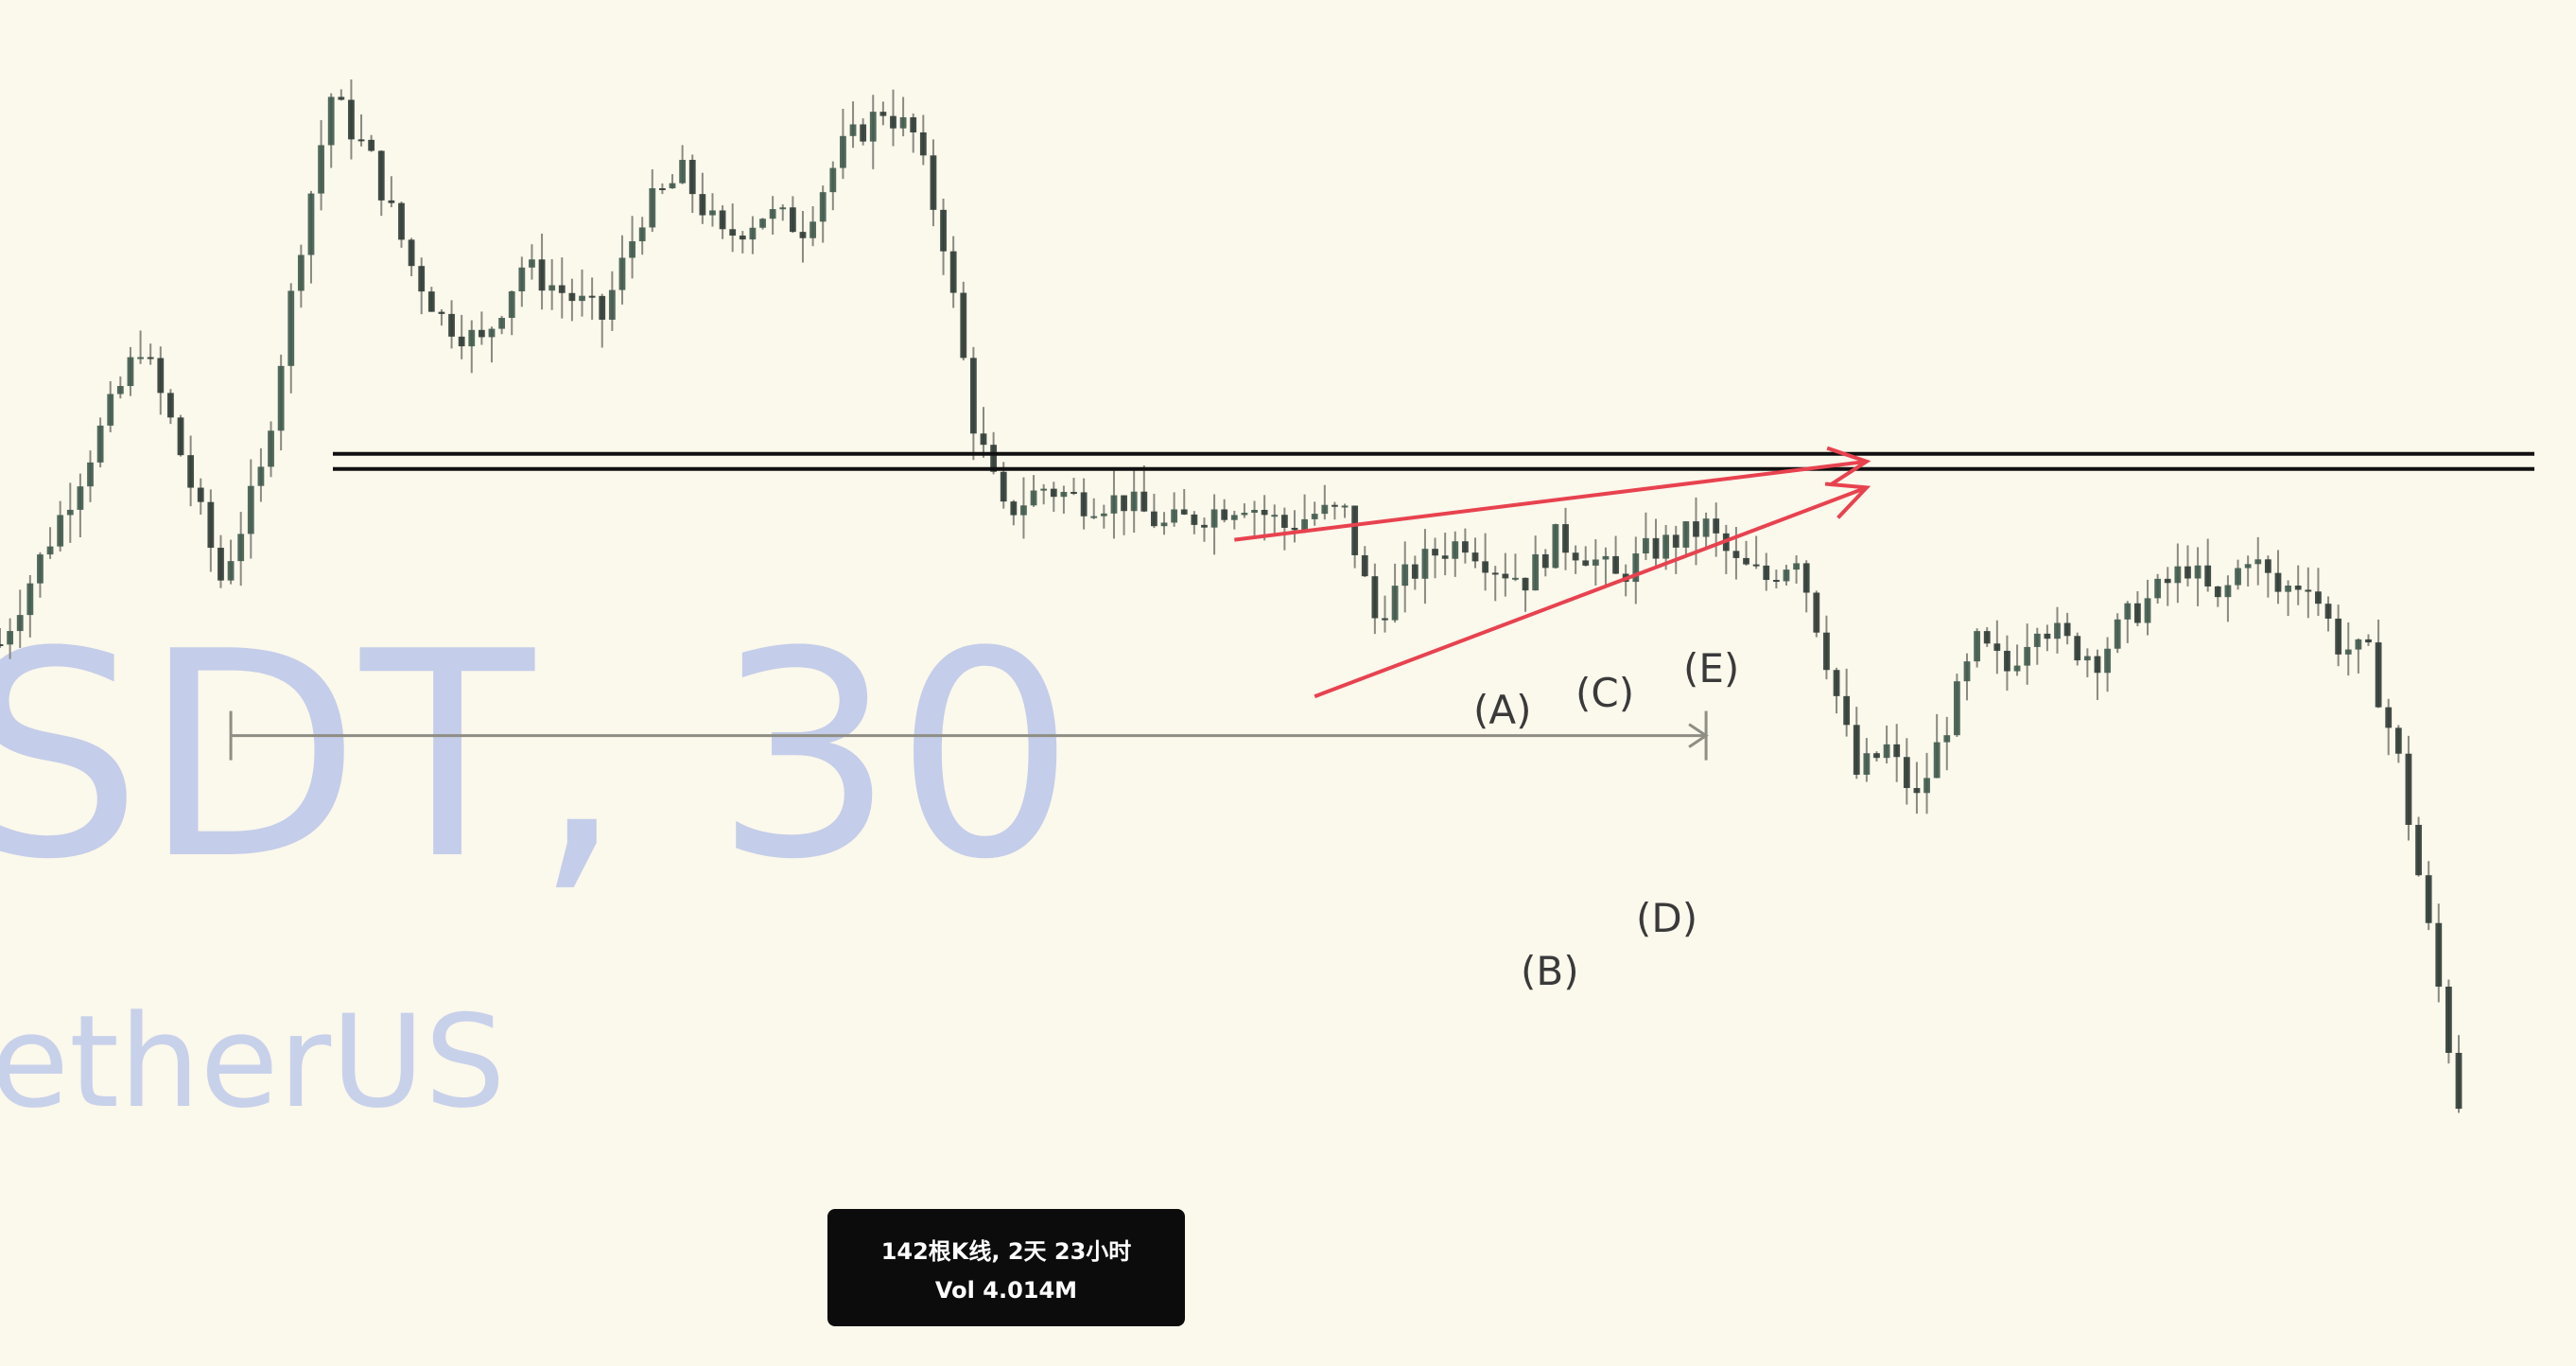 Image resolution: width=2576 pixels, height=1366 pixels. Describe the element at coordinates (1433, 461) in the screenshot. I see `horizontal-level-line` at that location.